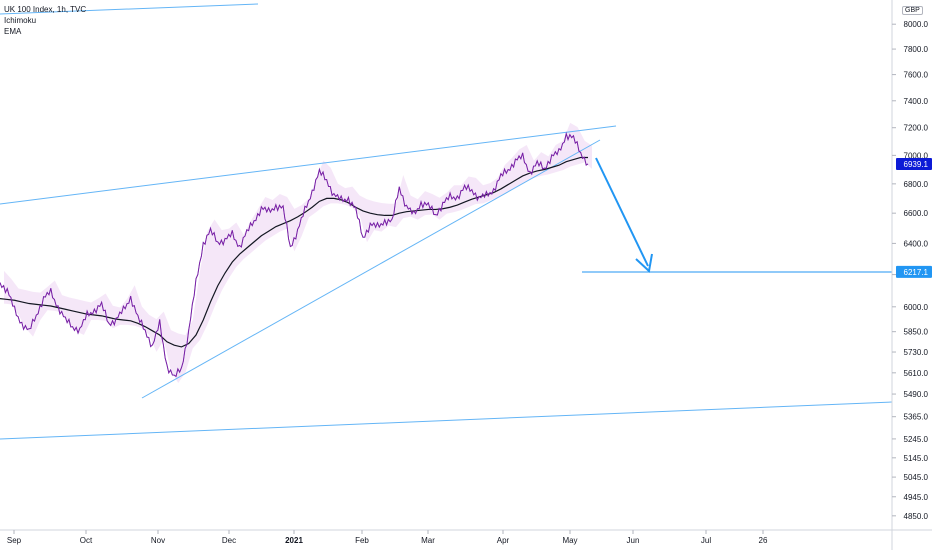 This screenshot has height=555, width=932. Describe the element at coordinates (503, 540) in the screenshot. I see `x-tick-label: Apr` at that location.